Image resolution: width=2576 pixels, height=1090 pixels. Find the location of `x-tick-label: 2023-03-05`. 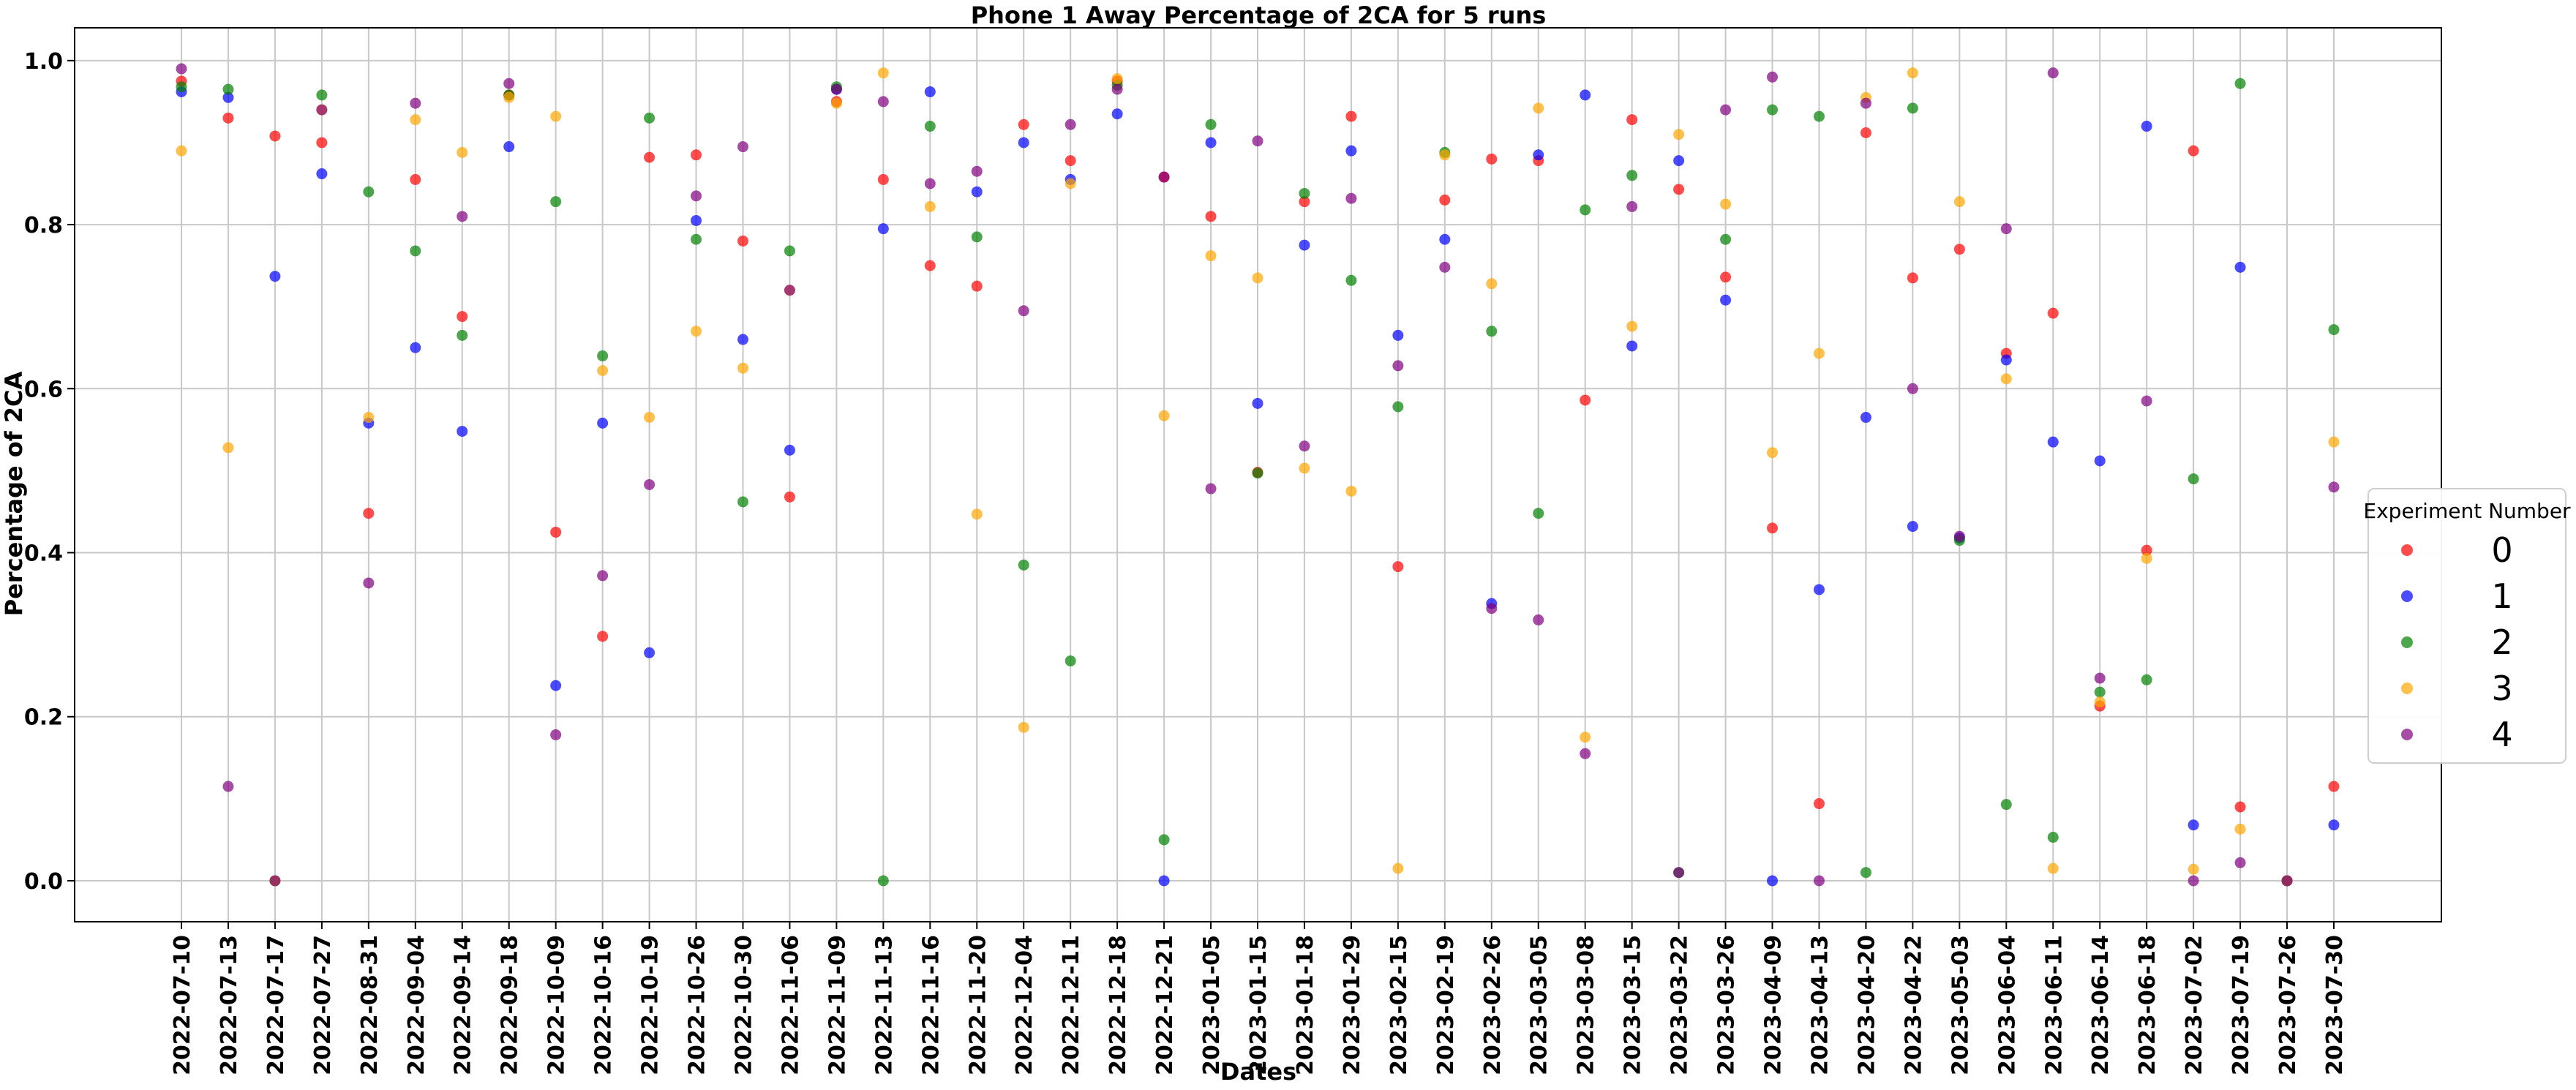

x-tick-label: 2023-03-05 is located at coordinates (1539, 1005).